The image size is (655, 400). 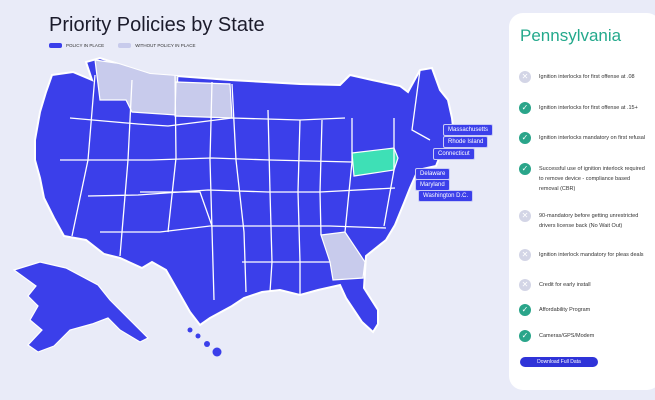 I want to click on panel-state-title: Pennsylvania, so click(x=571, y=35).